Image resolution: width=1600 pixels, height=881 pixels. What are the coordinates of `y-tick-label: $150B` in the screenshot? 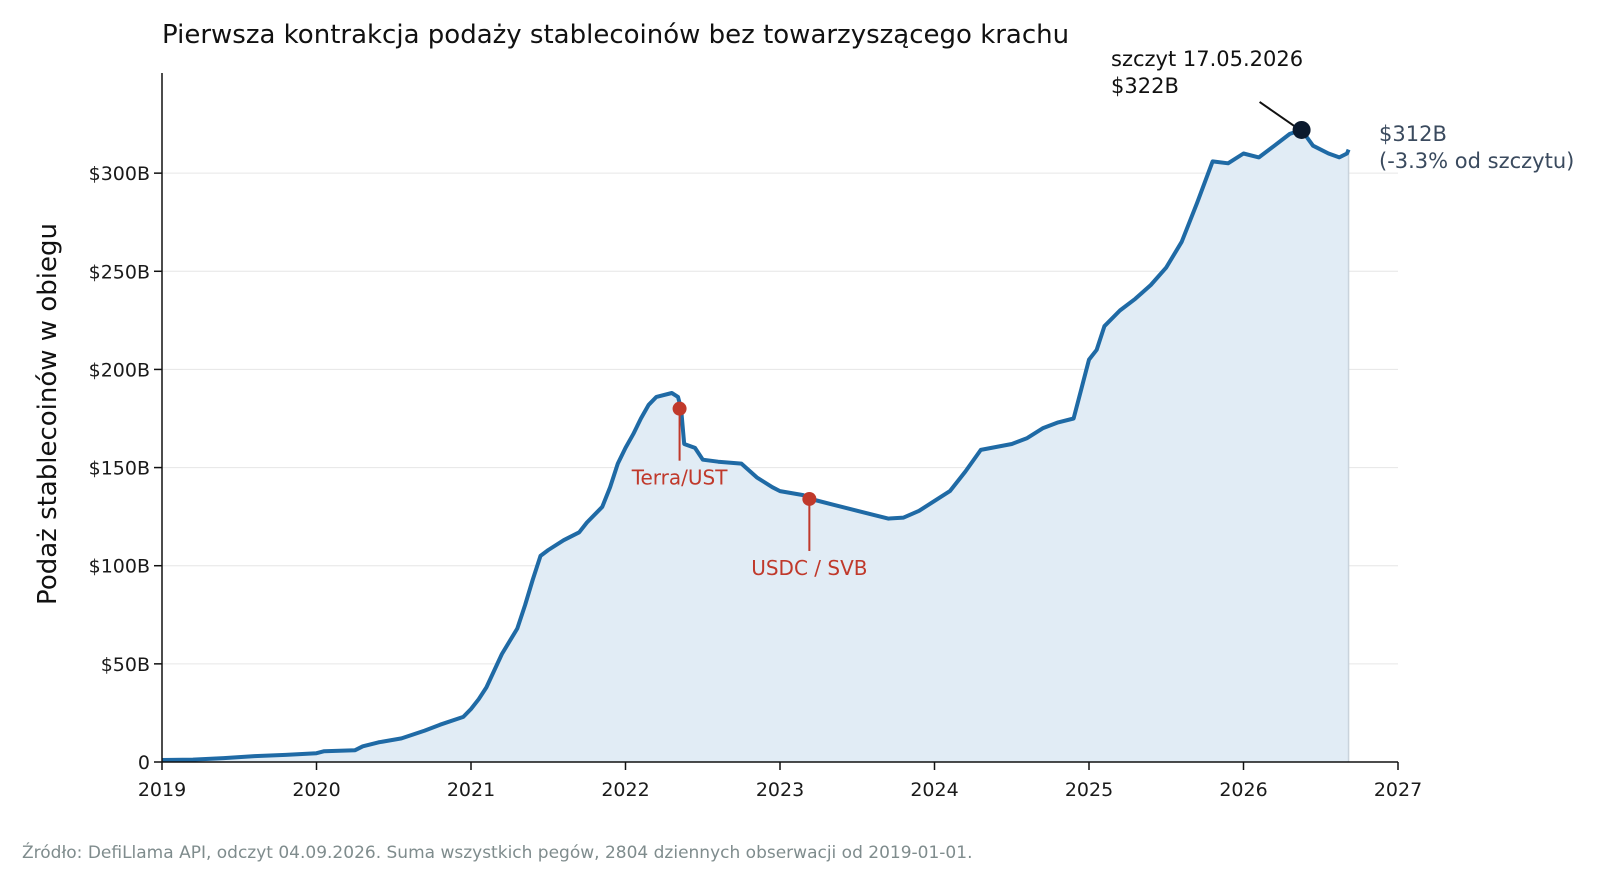 It's located at (119, 469).